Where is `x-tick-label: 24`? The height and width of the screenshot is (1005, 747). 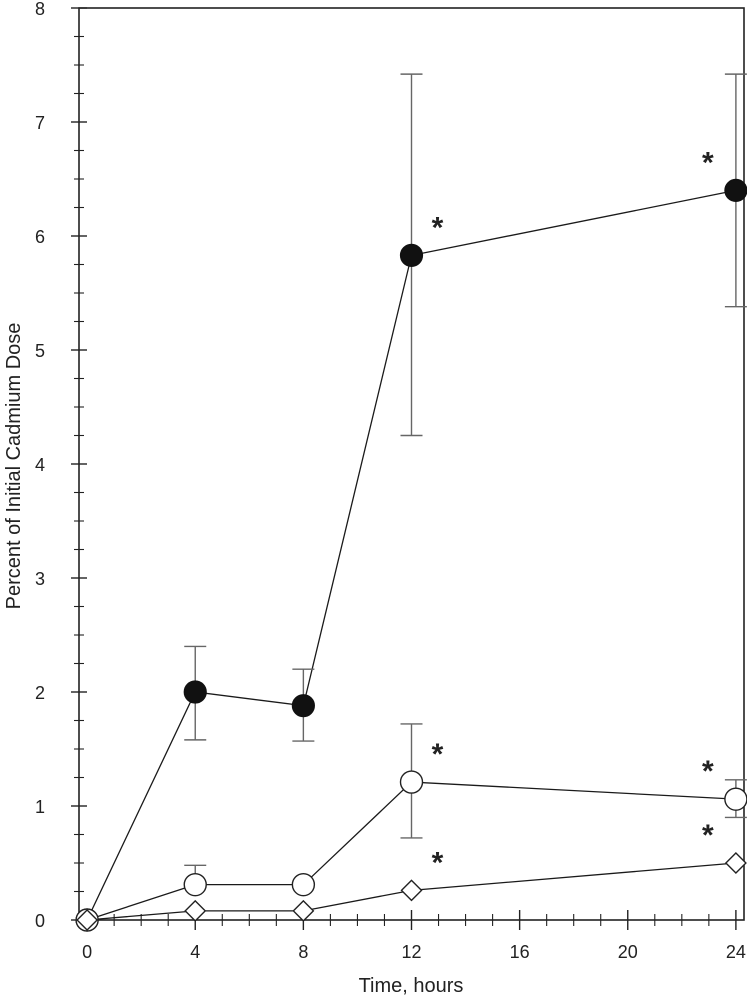 x-tick-label: 24 is located at coordinates (736, 952).